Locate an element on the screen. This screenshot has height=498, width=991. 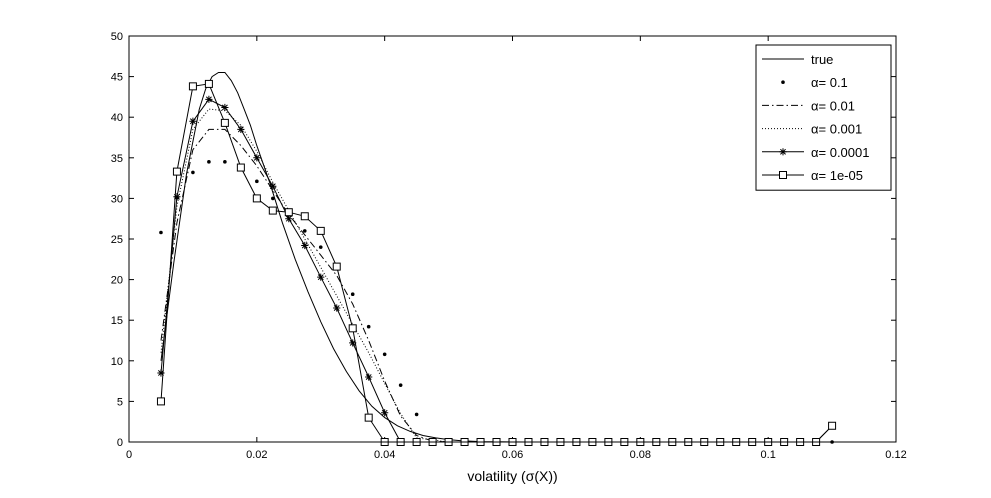
x-axis-label: volatility (σ(X)) is located at coordinates (512, 476).